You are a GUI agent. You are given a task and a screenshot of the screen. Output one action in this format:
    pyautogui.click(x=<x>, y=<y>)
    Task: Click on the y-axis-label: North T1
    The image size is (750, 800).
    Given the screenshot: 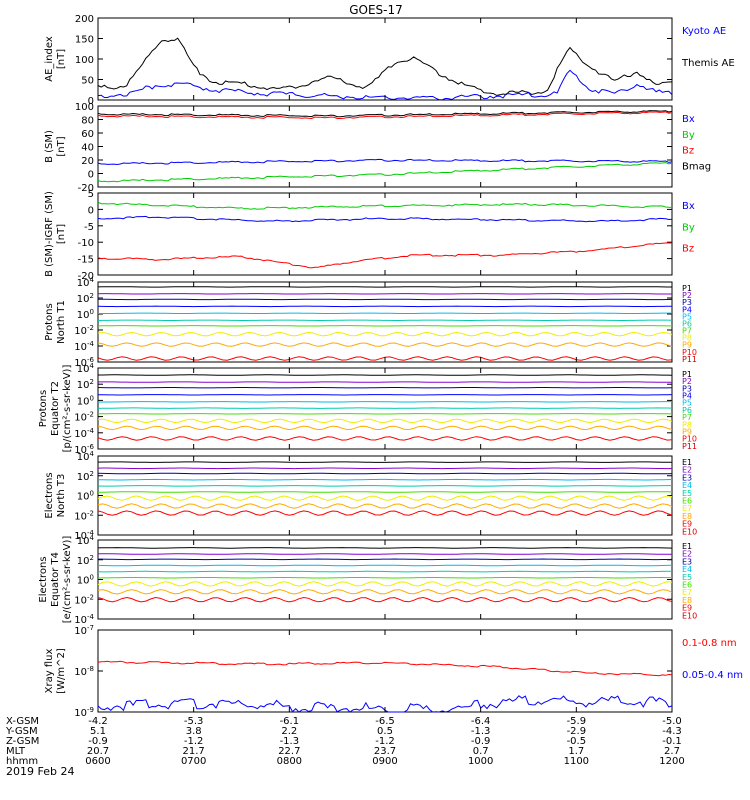 What is the action you would take?
    pyautogui.click(x=61, y=322)
    